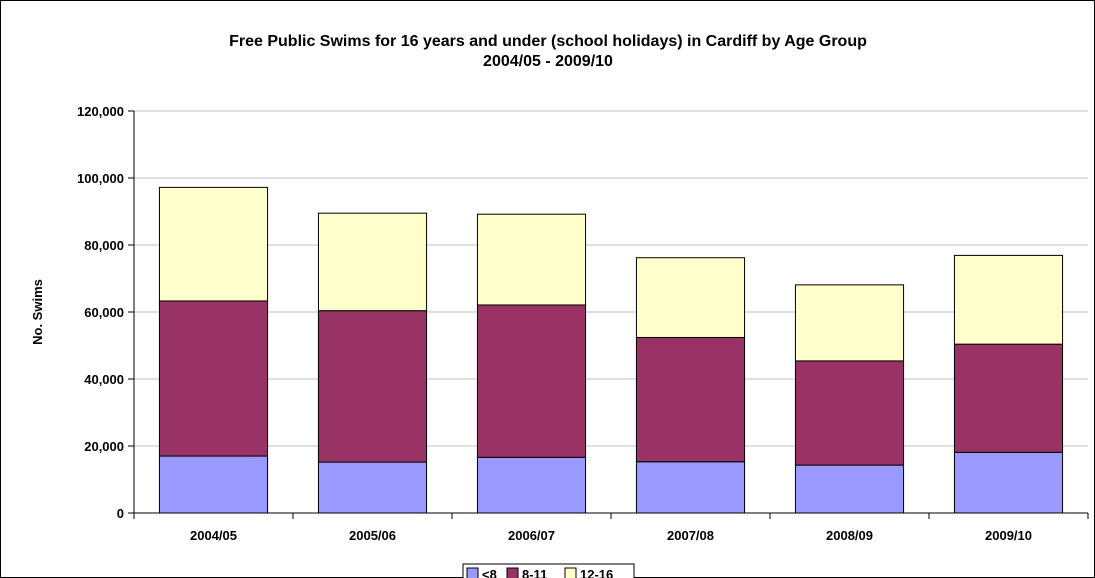 This screenshot has height=578, width=1095. I want to click on legend: <8 8-11 12-16, so click(548, 570).